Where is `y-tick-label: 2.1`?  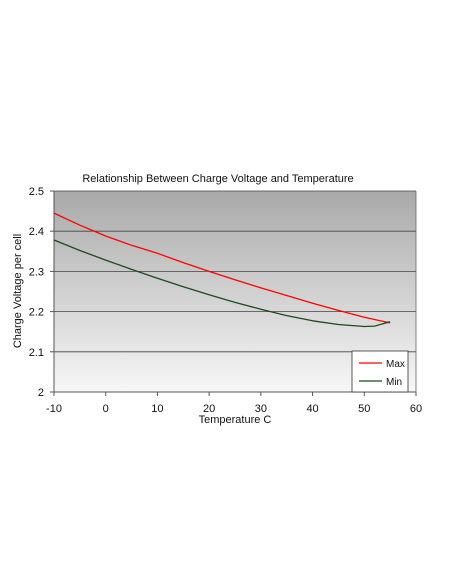
y-tick-label: 2.1 is located at coordinates (36, 353).